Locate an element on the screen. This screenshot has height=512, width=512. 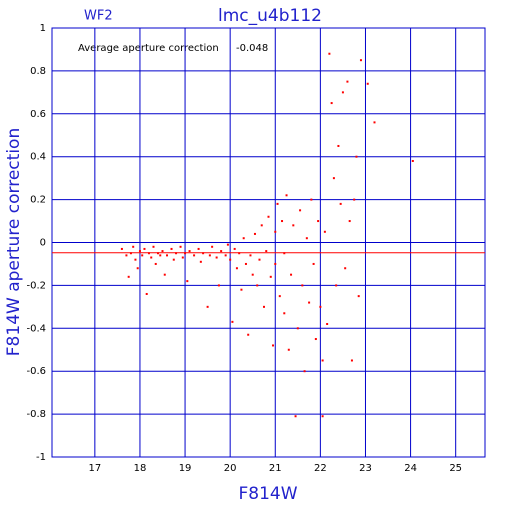
x-tick-label: 21 is located at coordinates (275, 468).